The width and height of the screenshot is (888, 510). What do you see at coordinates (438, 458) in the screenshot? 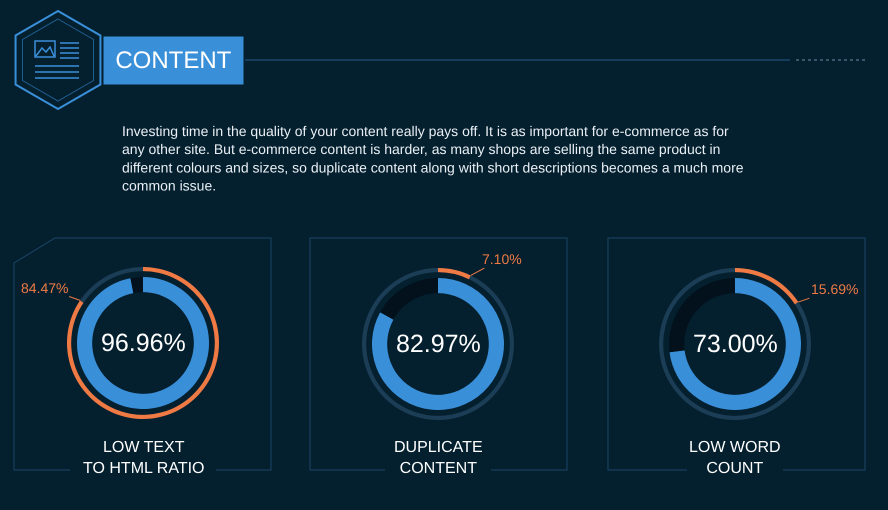
I see `text: DUPLICATE CONTENT` at bounding box center [438, 458].